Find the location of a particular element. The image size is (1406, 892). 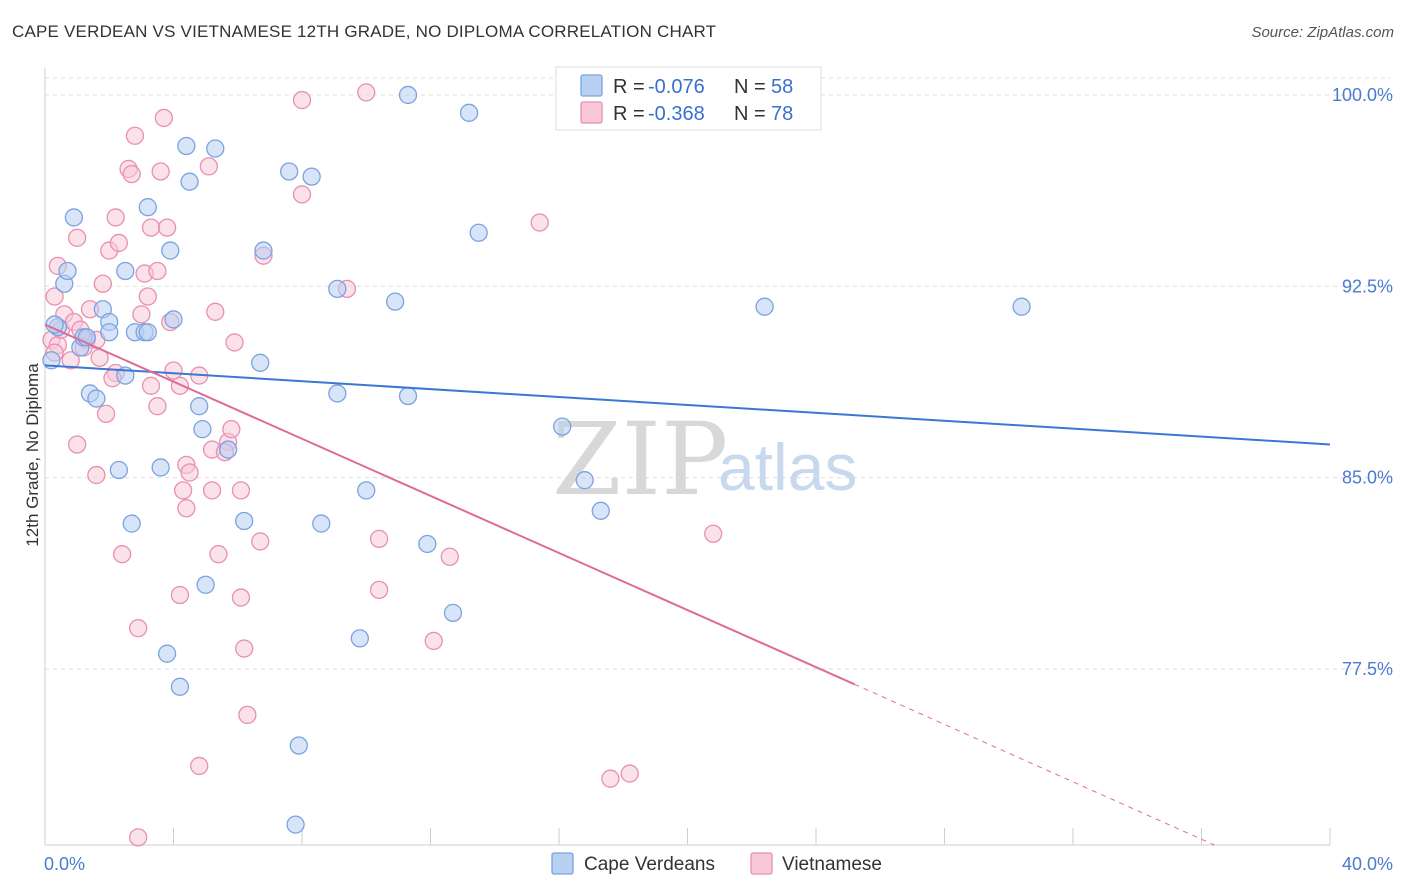

y-axis-label: 12th Grade, No Diploma is located at coordinates (32, 455).